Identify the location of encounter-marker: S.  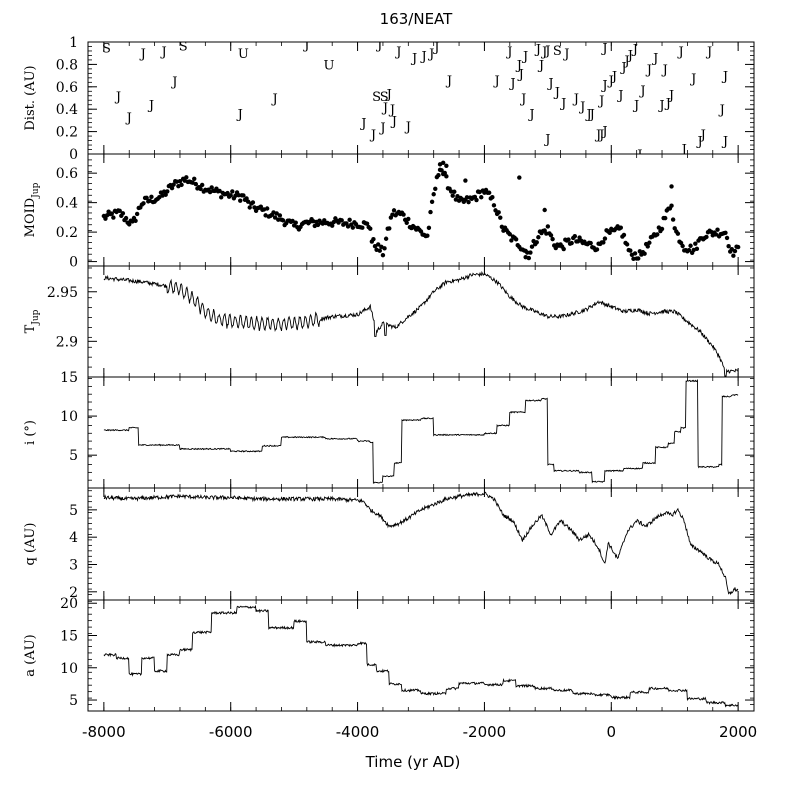
(183, 46).